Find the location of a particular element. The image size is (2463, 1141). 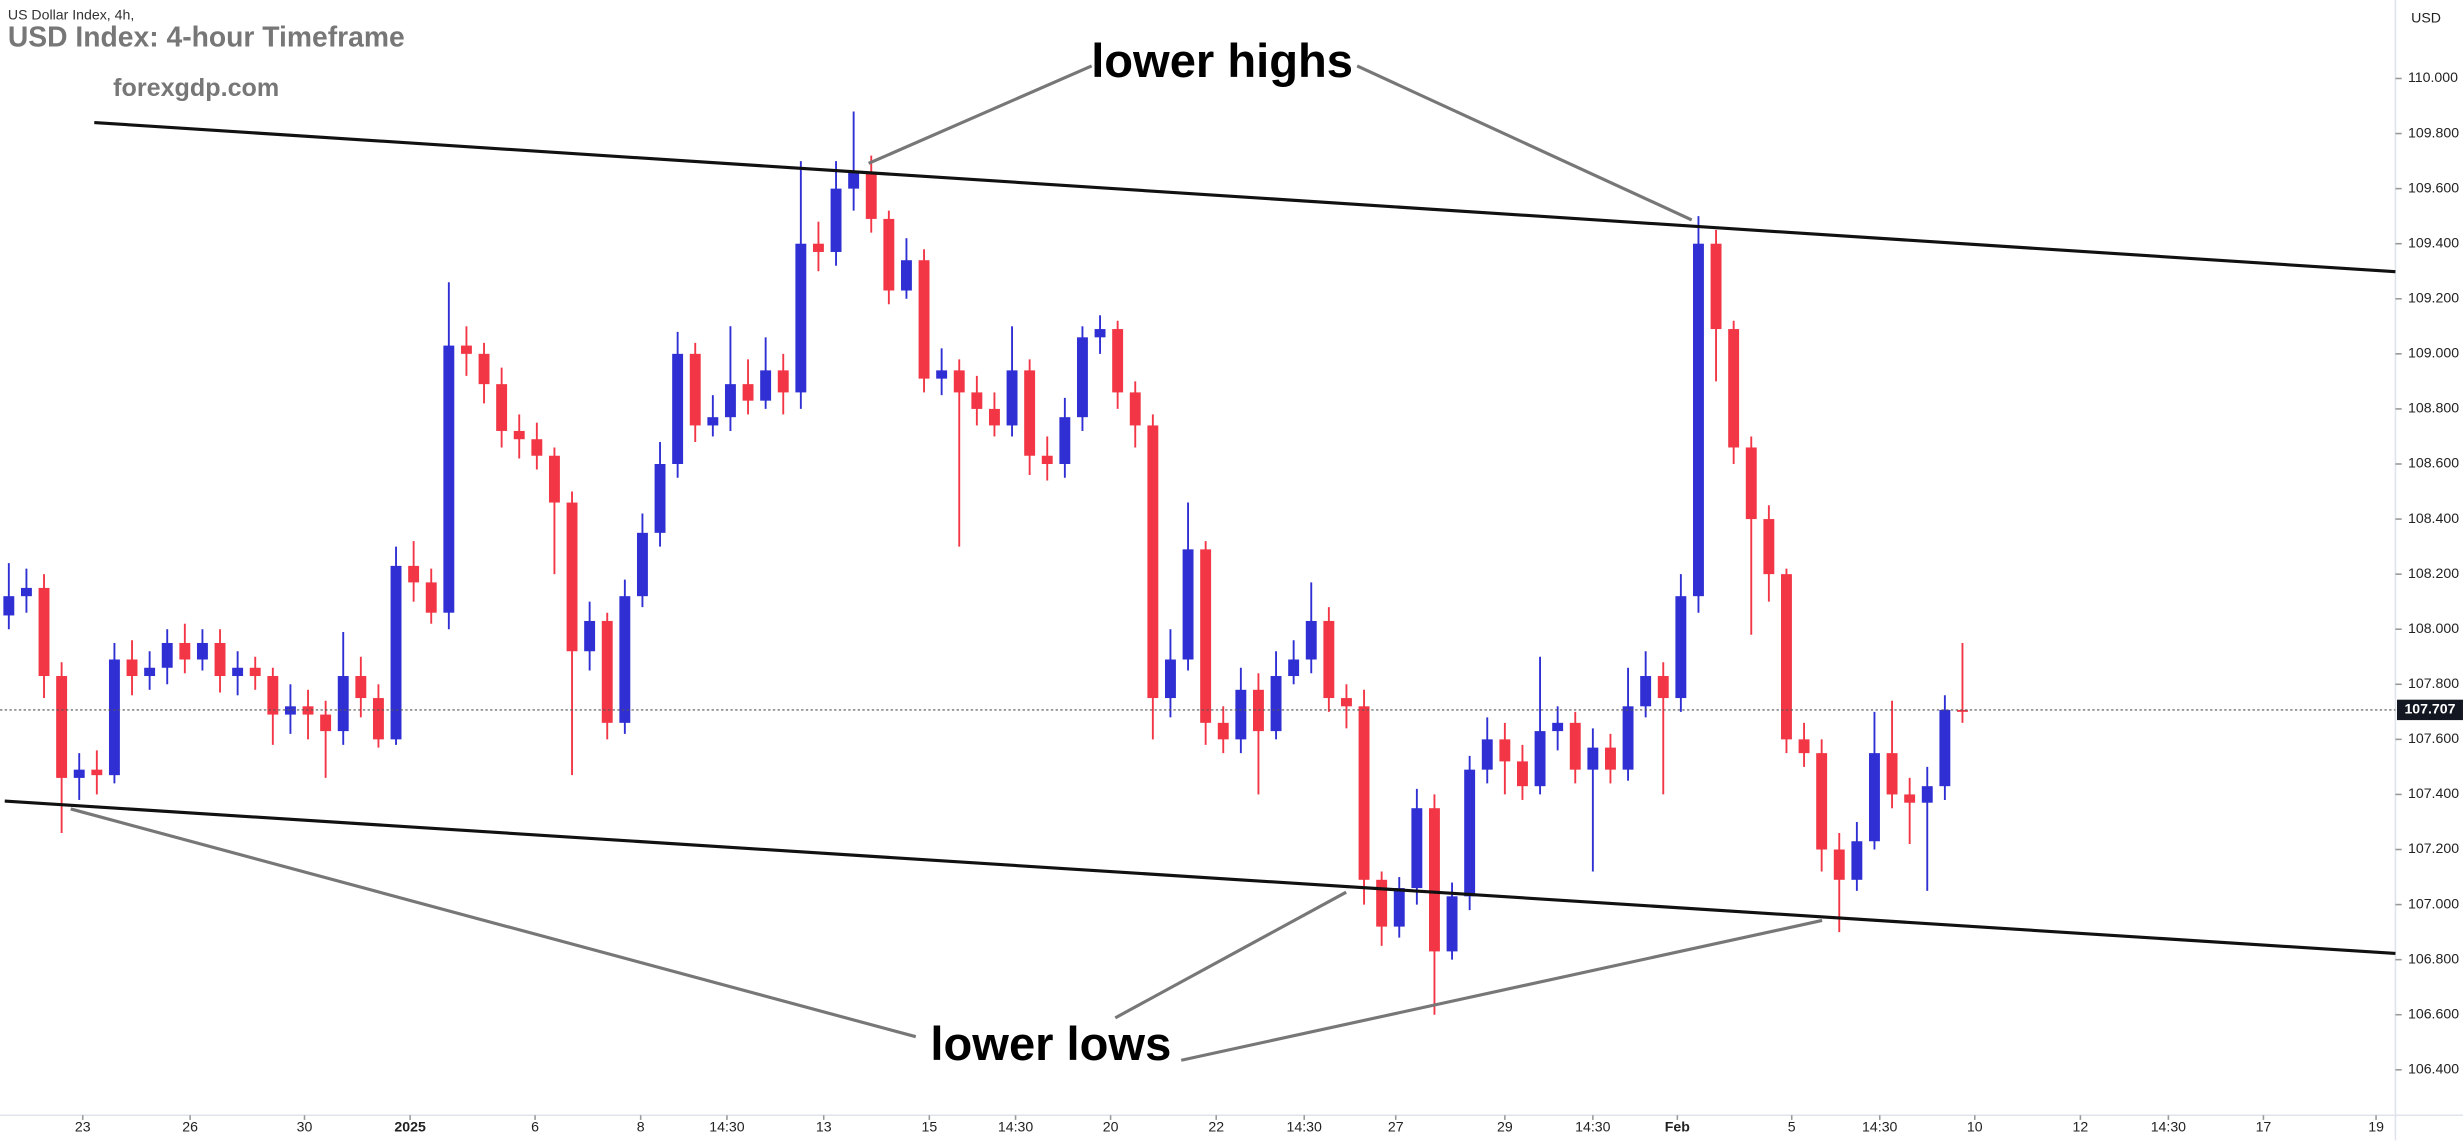

annotation: lower lows is located at coordinates (1050, 1043).